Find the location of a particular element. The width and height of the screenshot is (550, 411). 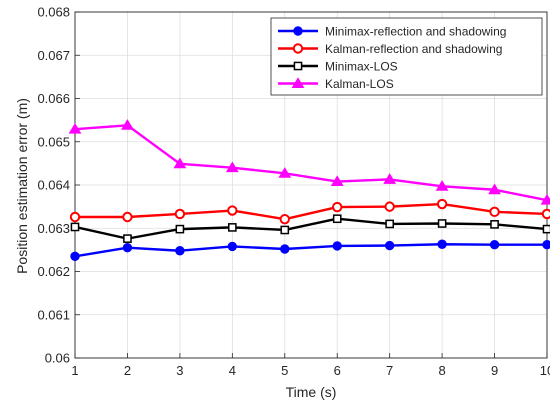

x-tick-label: 10 is located at coordinates (545, 370).